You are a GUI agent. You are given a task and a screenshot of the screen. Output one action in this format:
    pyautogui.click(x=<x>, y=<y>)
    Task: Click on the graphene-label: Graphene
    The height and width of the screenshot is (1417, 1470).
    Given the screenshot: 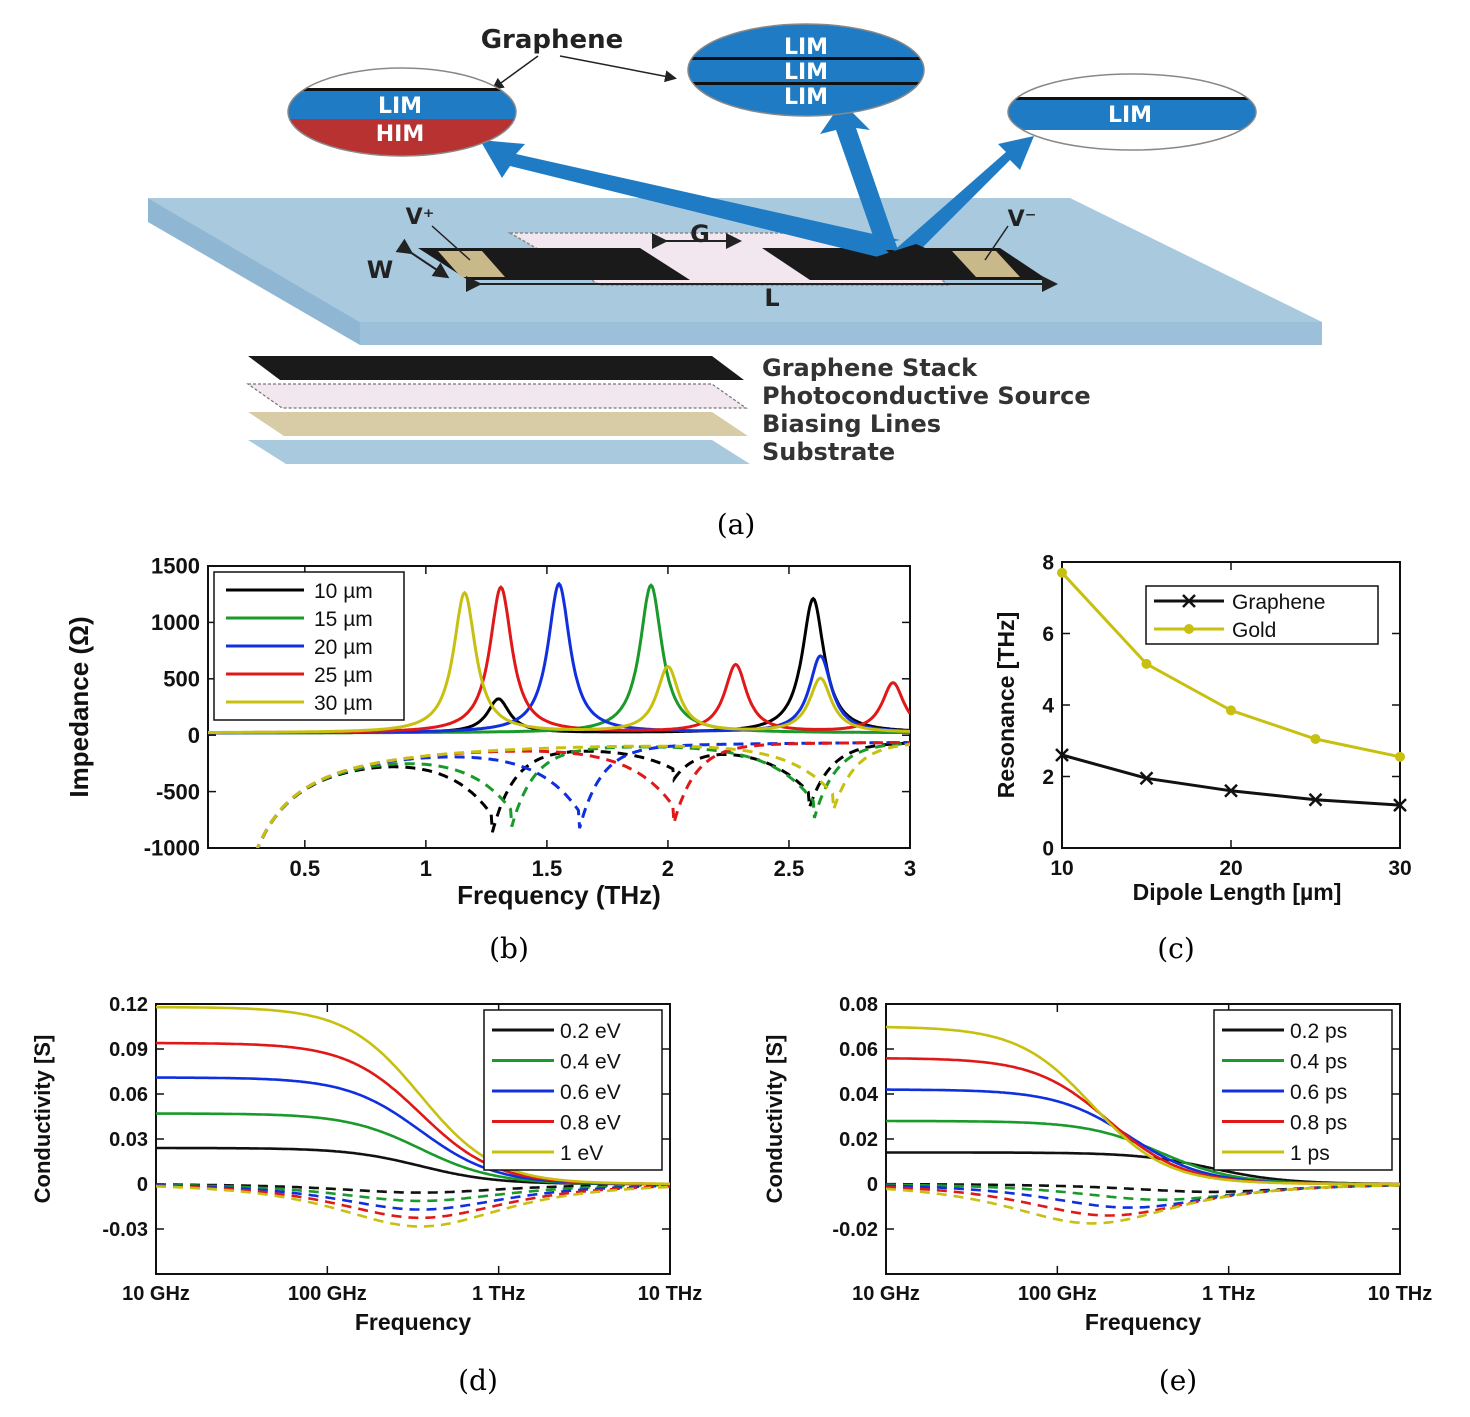 What is the action you would take?
    pyautogui.click(x=552, y=40)
    